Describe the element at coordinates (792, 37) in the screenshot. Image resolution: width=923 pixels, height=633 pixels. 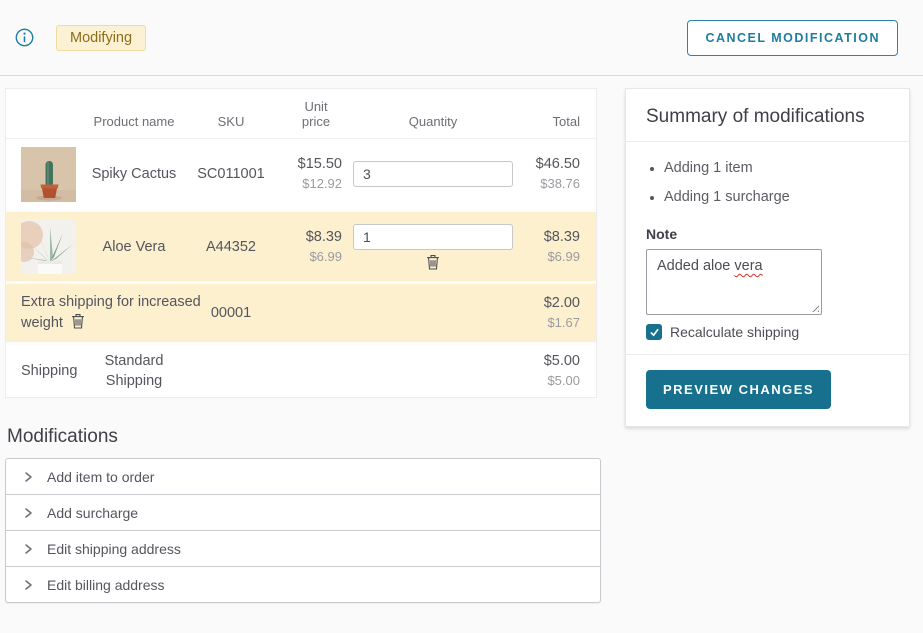
I see `cancel-modification-button: CANCEL MODIFICATION` at that location.